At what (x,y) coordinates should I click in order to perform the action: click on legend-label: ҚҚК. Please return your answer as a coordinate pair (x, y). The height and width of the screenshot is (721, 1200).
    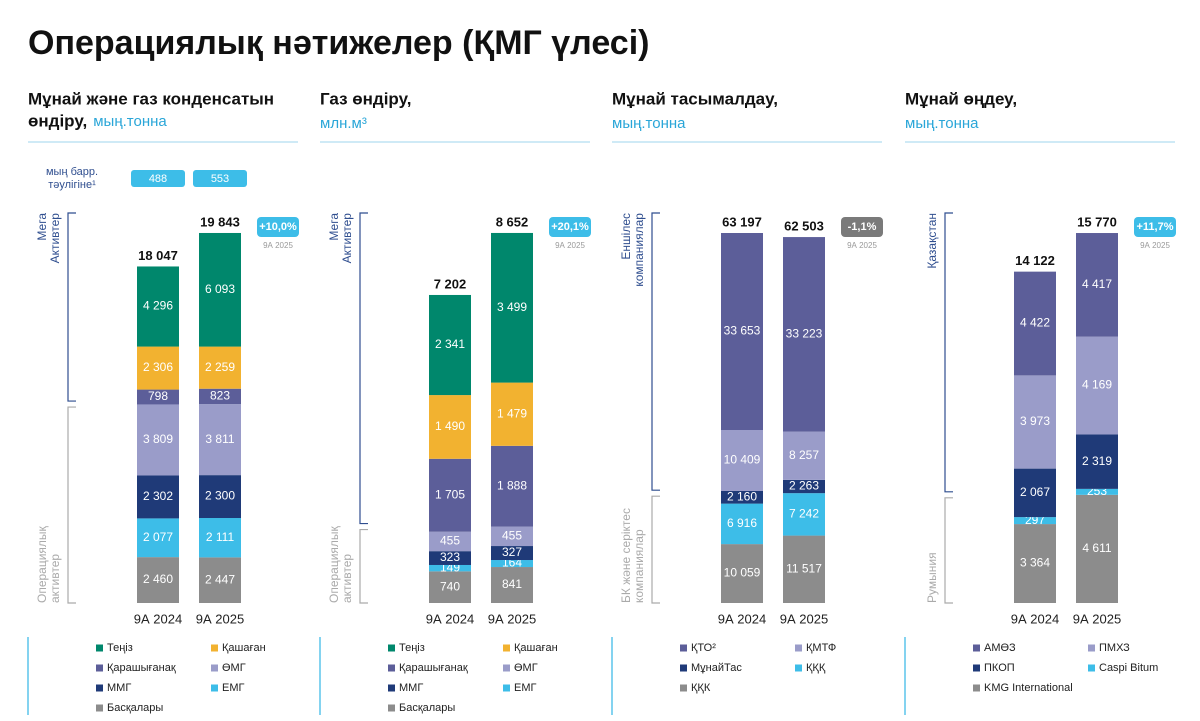
    Looking at the image, I should click on (701, 688).